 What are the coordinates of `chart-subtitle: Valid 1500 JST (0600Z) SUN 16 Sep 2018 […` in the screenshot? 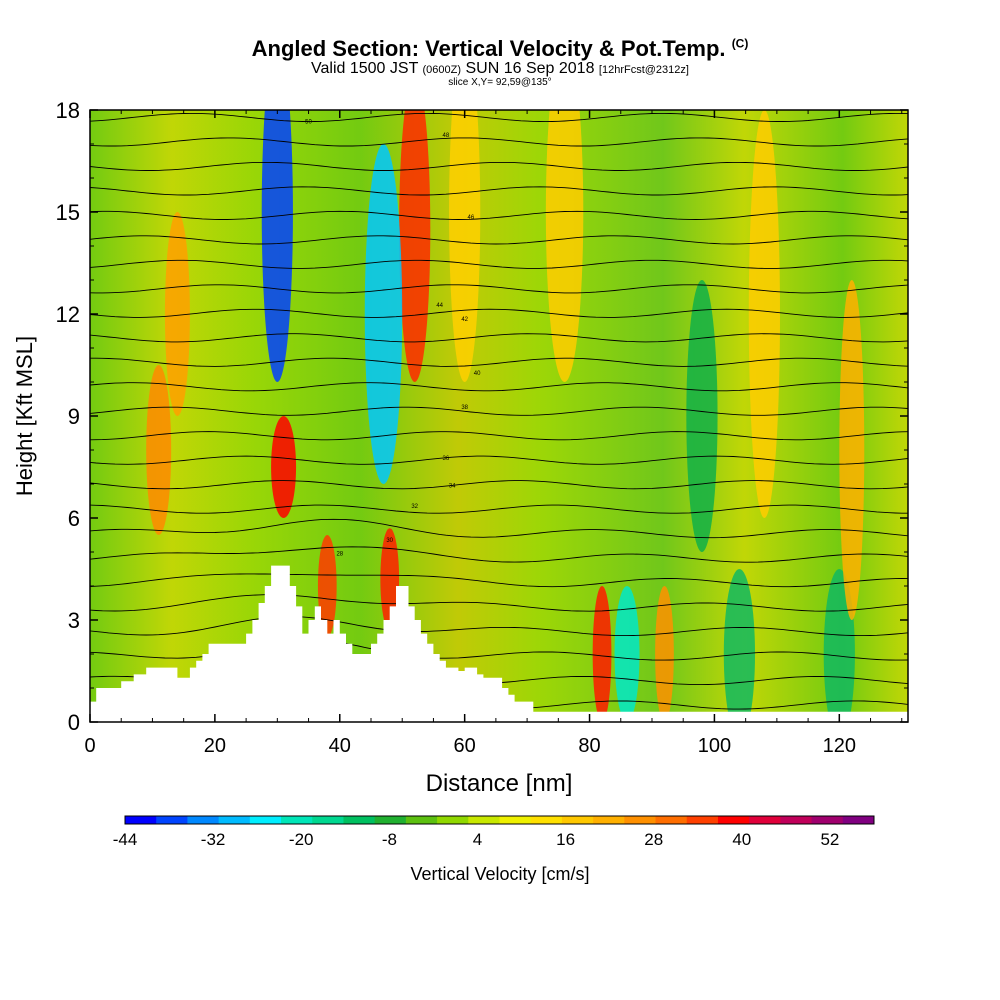 It's located at (500, 68).